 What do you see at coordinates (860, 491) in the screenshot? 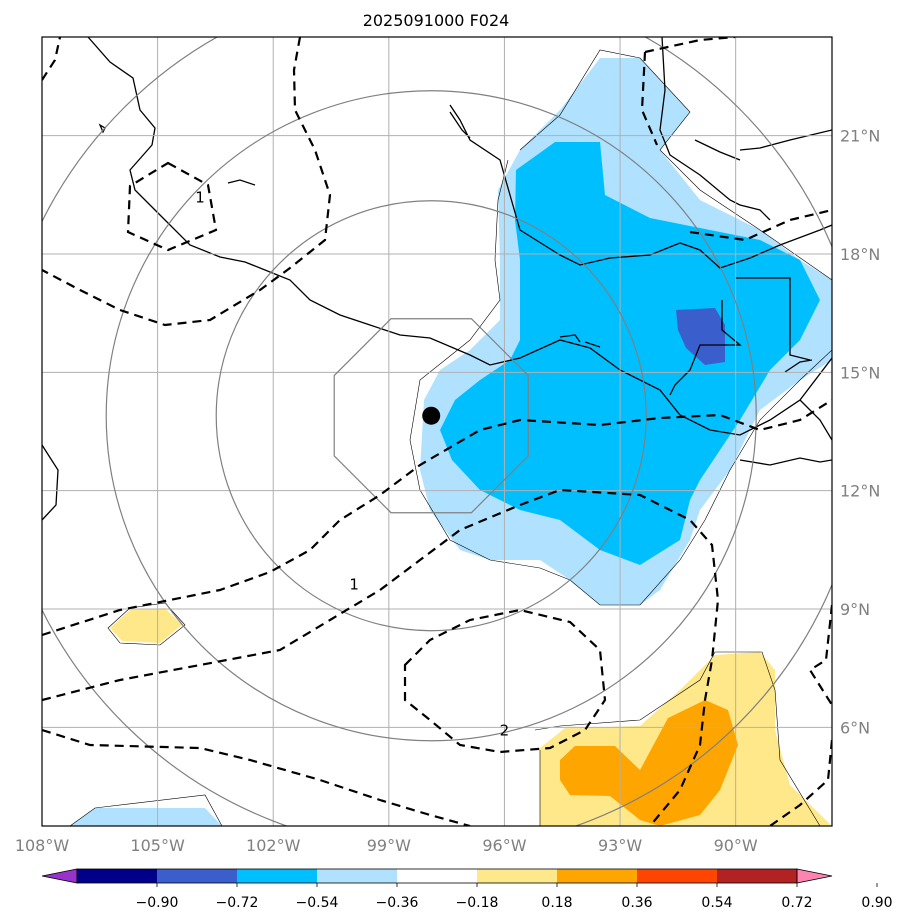
I see `lat-tick-label-2: 12°N` at bounding box center [860, 491].